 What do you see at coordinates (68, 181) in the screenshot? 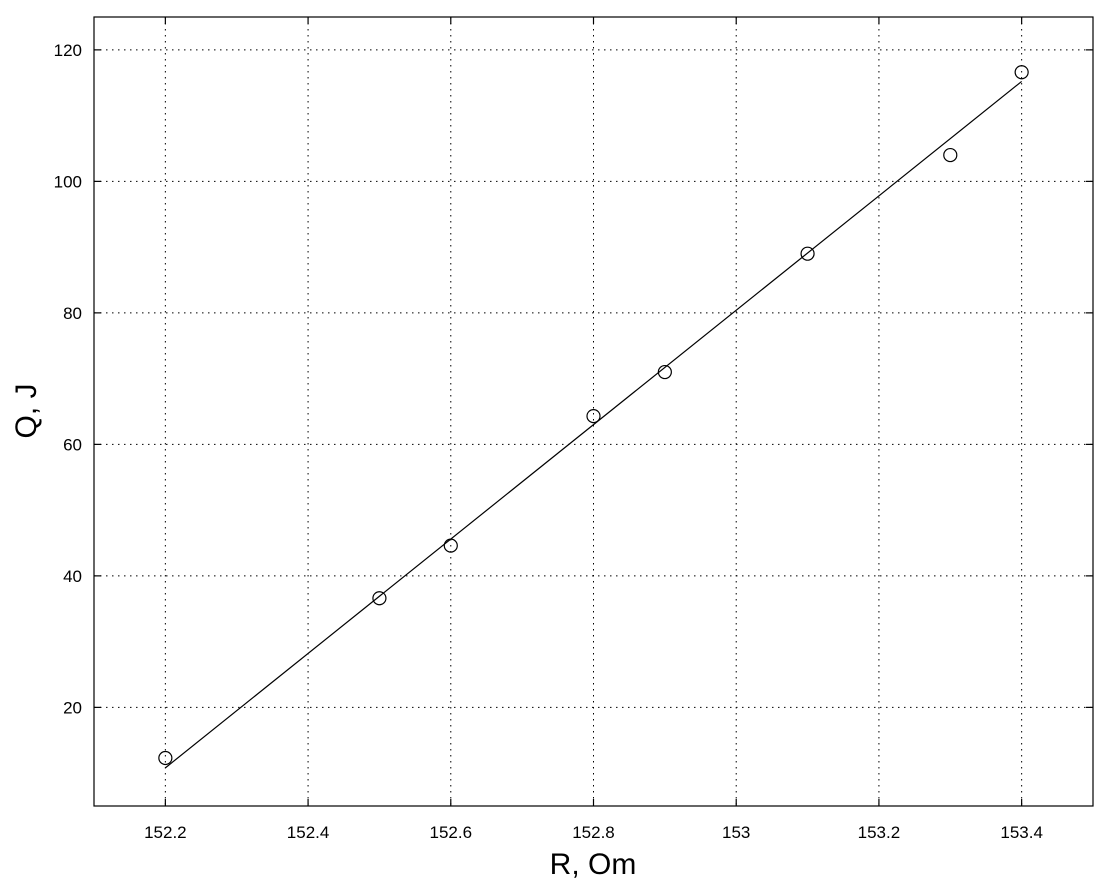
I see `y-tick-label: 100` at bounding box center [68, 181].